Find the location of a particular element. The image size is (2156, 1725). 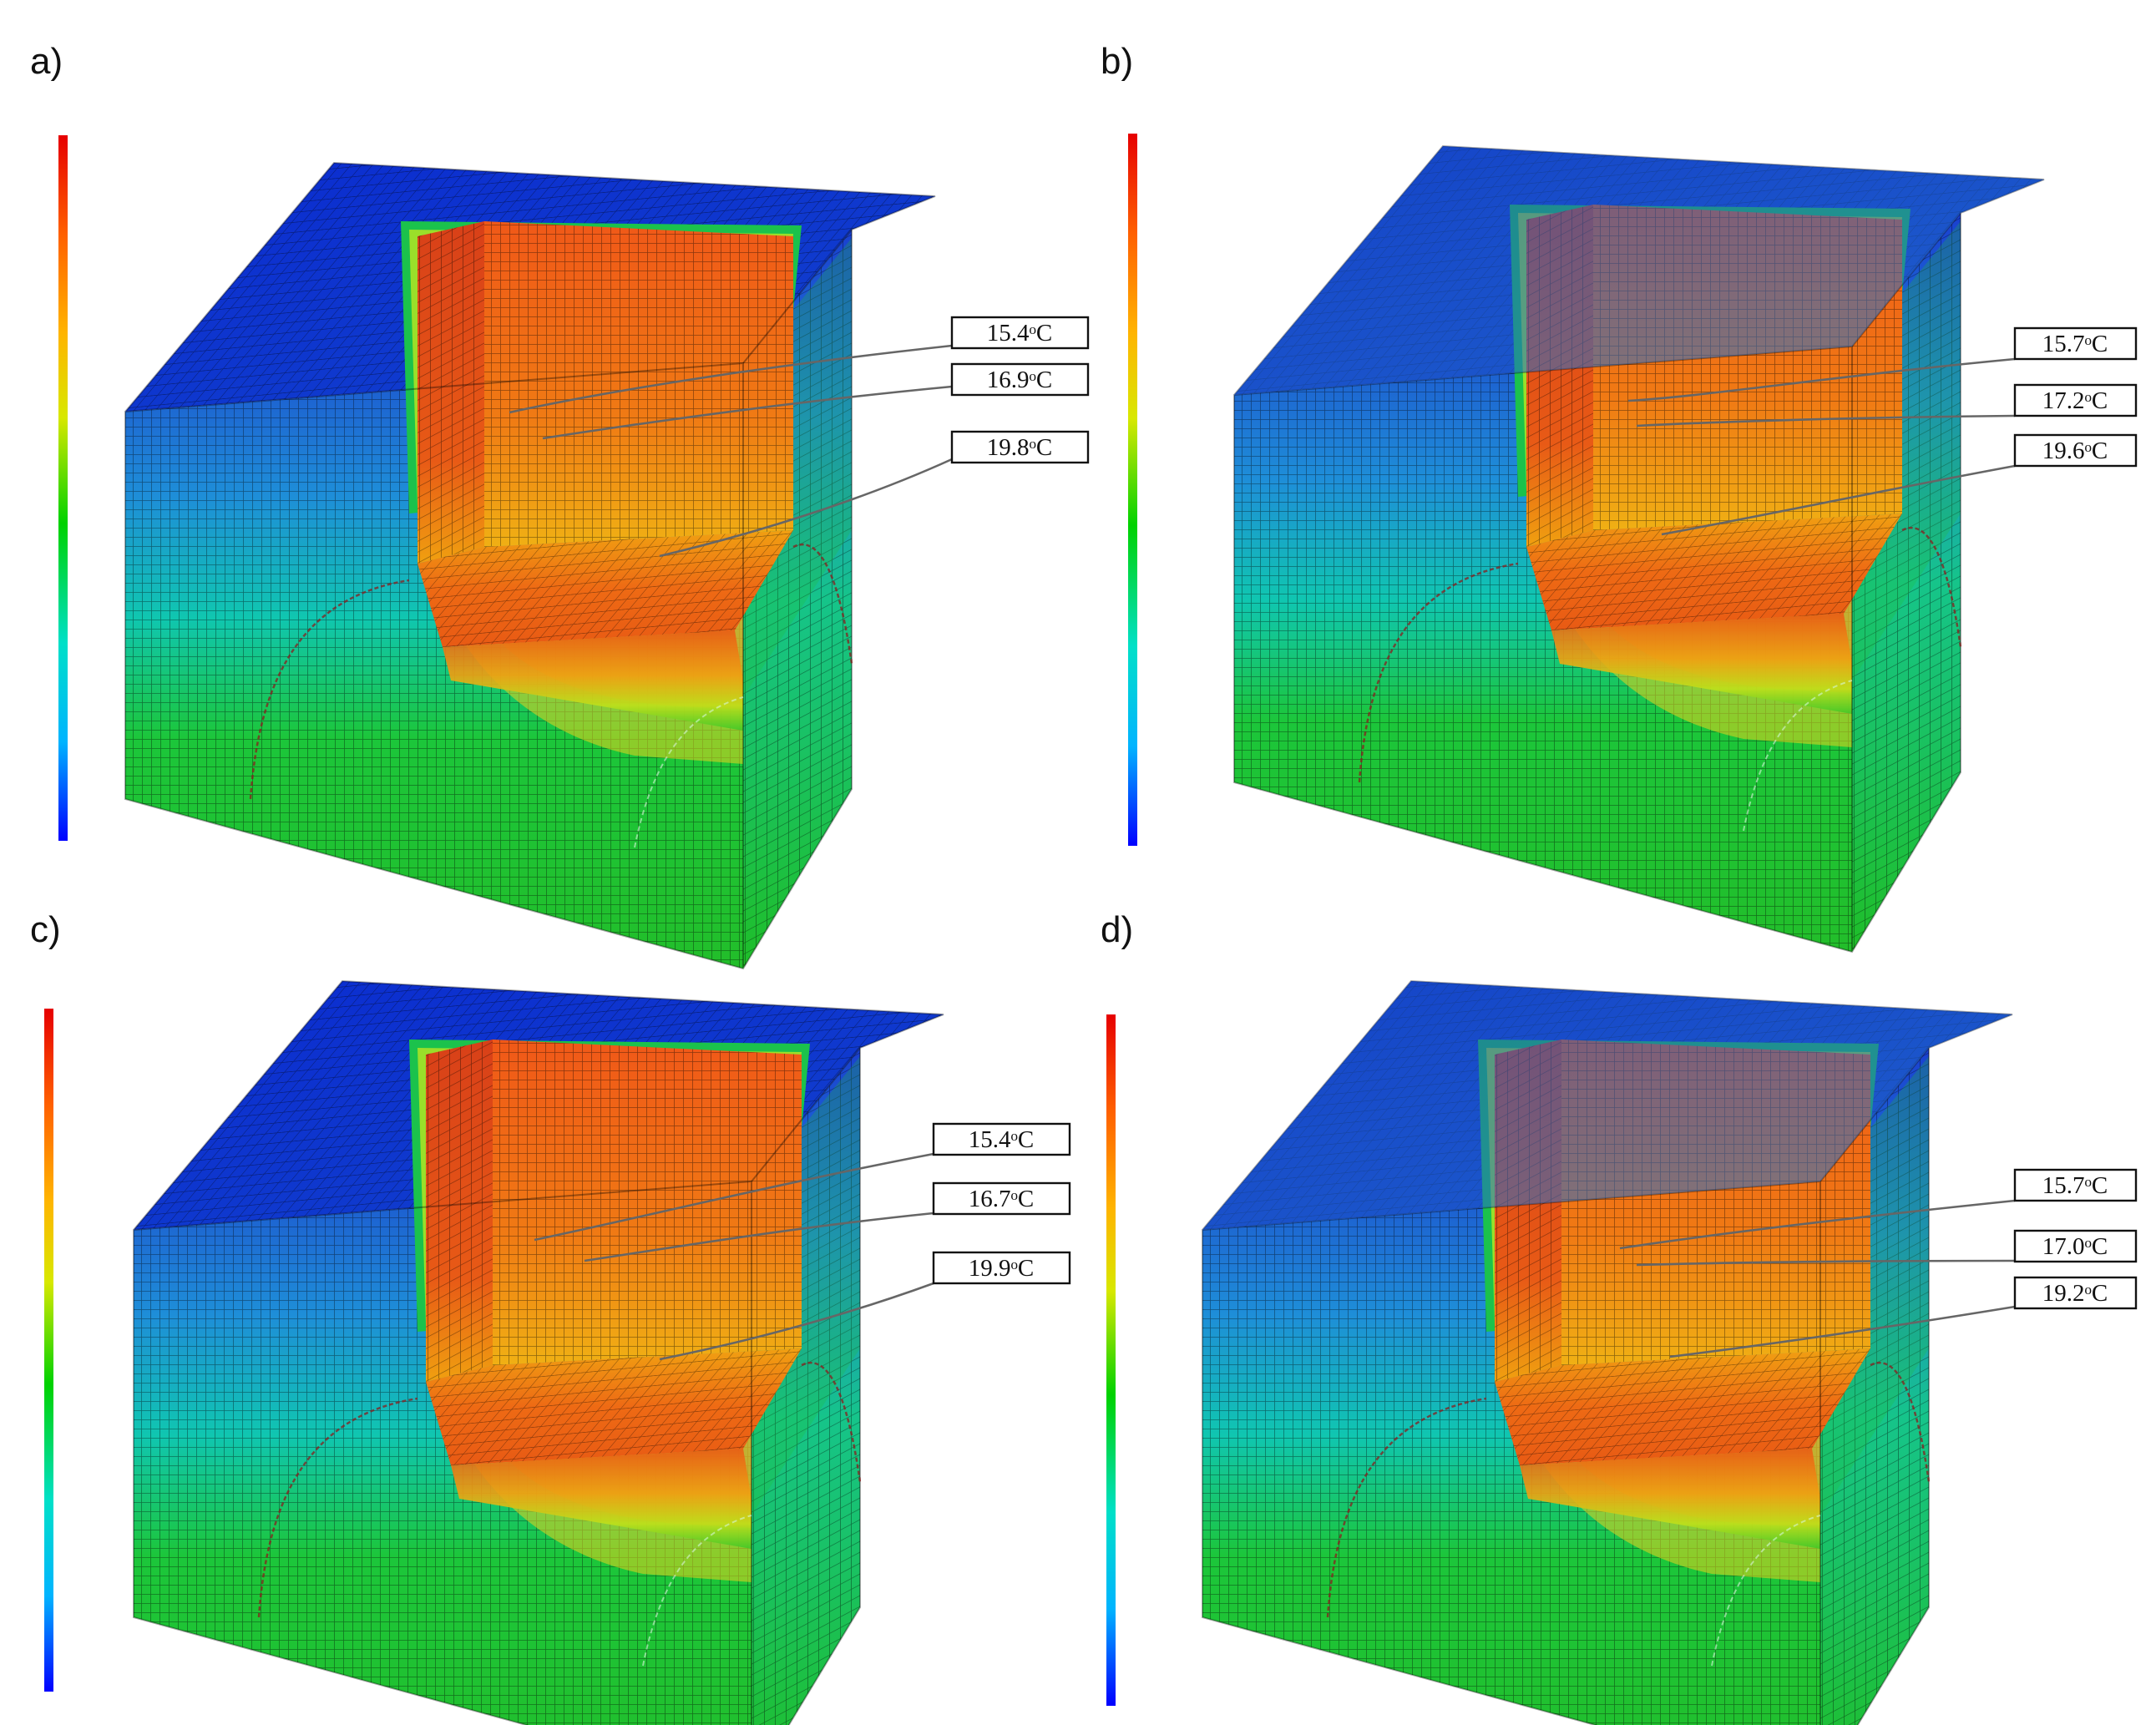

callout-d-3: 19.2ᵒC is located at coordinates (1903, 1317).